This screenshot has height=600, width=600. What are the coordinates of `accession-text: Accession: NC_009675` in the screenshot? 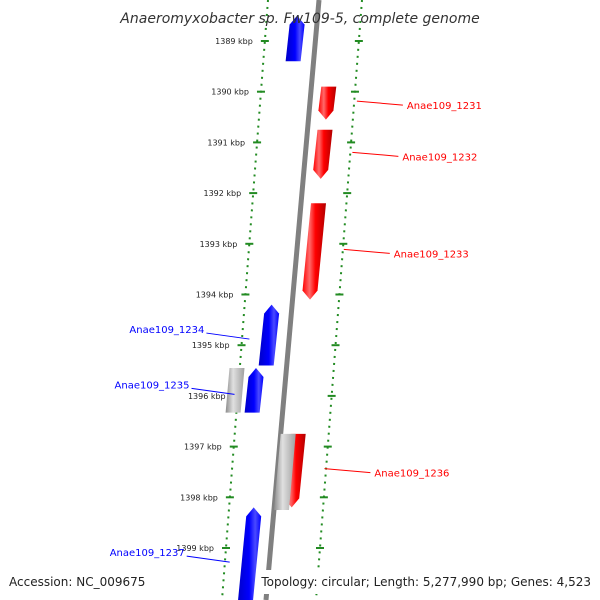 It's located at (77, 582).